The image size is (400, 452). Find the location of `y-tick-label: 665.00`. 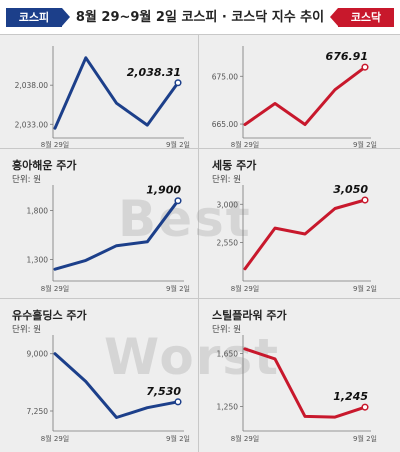

y-tick-label: 665.00 is located at coordinates (225, 124).